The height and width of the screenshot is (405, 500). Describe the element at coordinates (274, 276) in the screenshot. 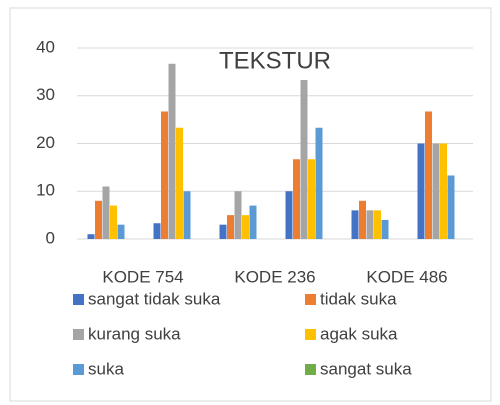

I see `x-tick-label: KODE 236` at that location.